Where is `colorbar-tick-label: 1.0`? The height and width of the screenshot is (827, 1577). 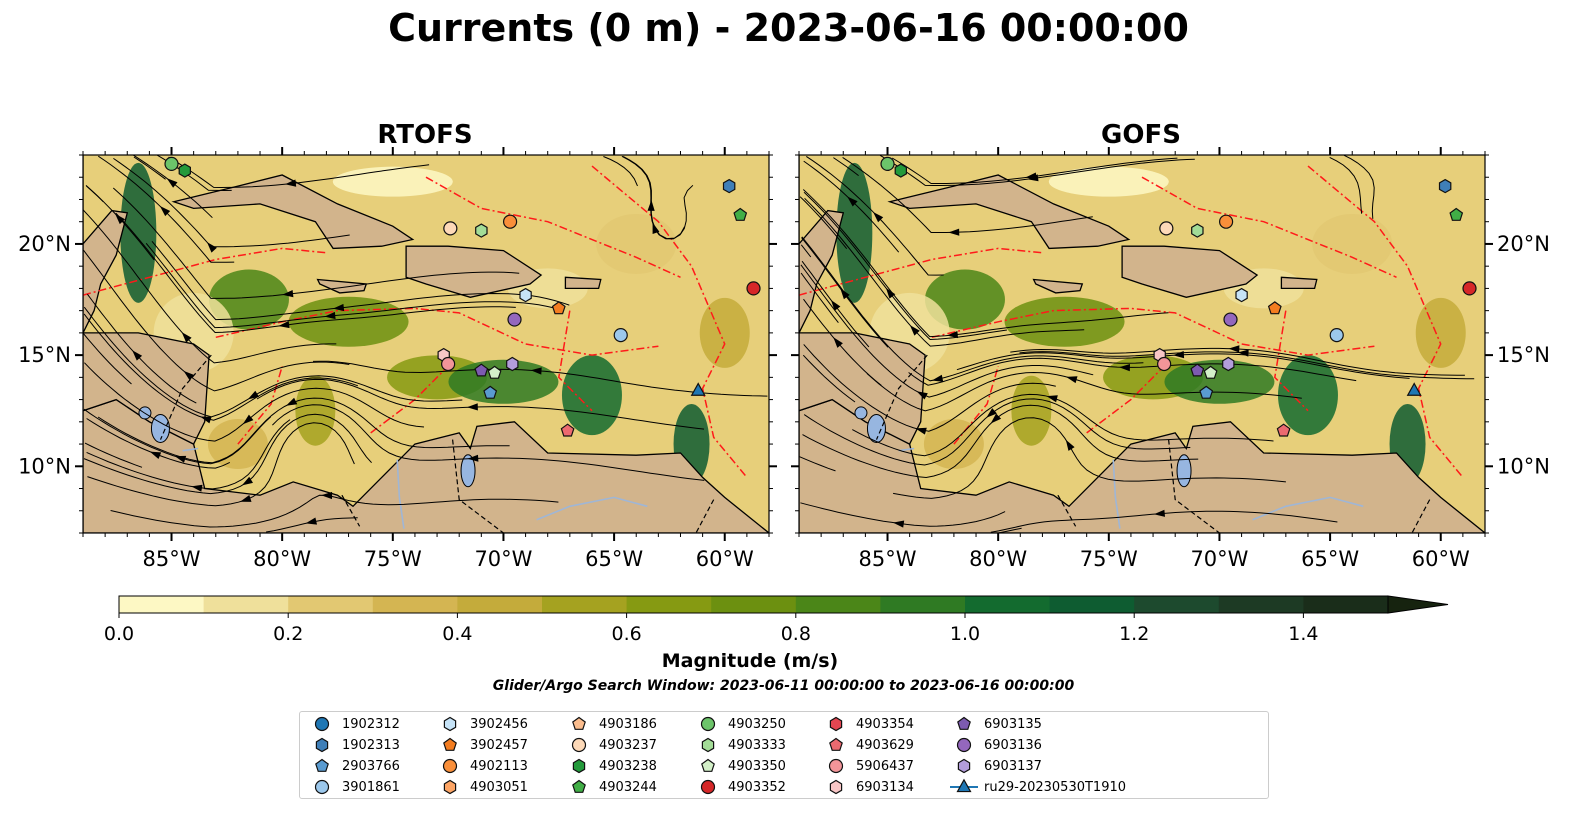
colorbar-tick-label: 1.0 is located at coordinates (965, 634).